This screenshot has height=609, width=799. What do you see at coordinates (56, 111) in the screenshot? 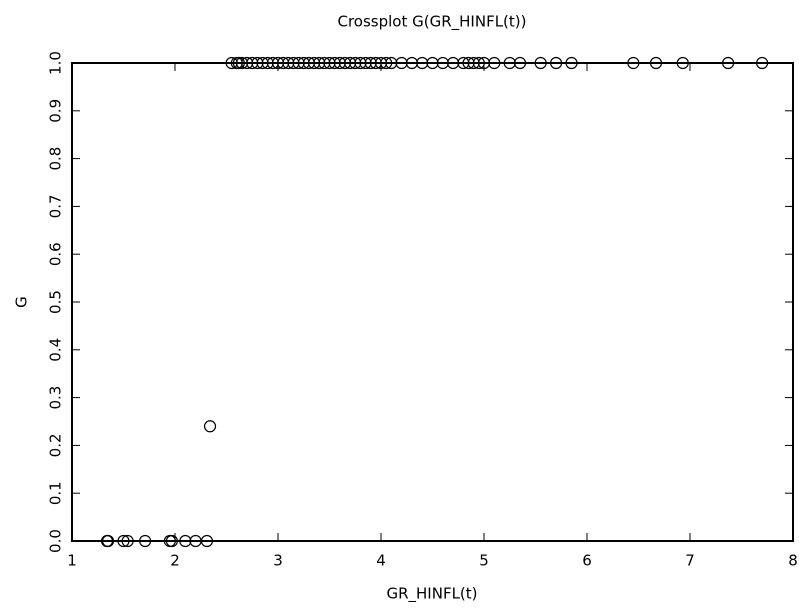
I see `y-tick-label: 0.9` at bounding box center [56, 111].